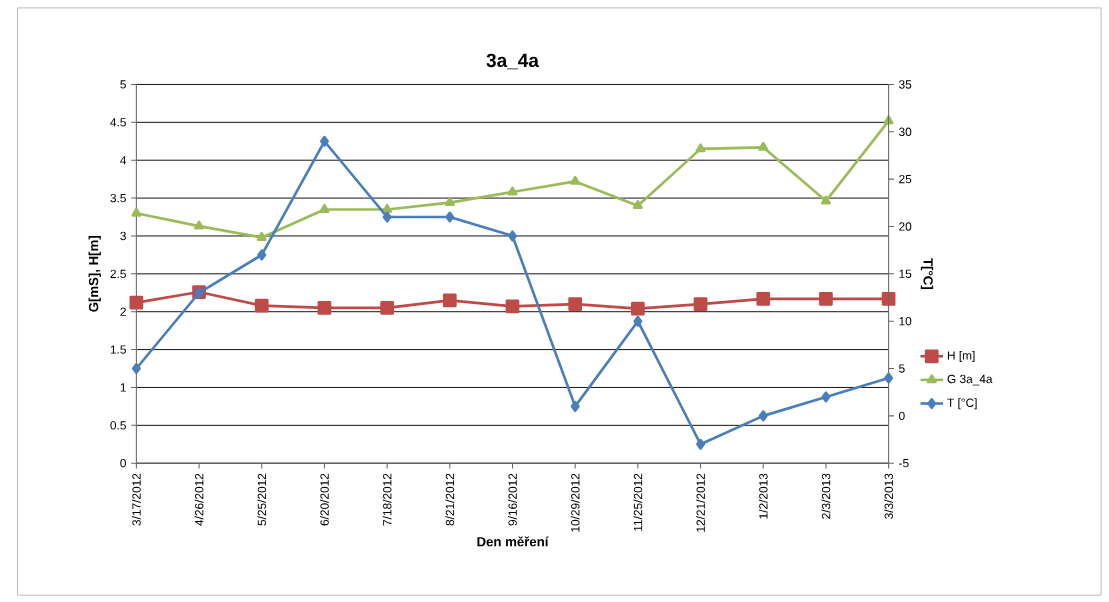 The height and width of the screenshot is (602, 1109). I want to click on y-tick-label: 2.5, so click(118, 274).